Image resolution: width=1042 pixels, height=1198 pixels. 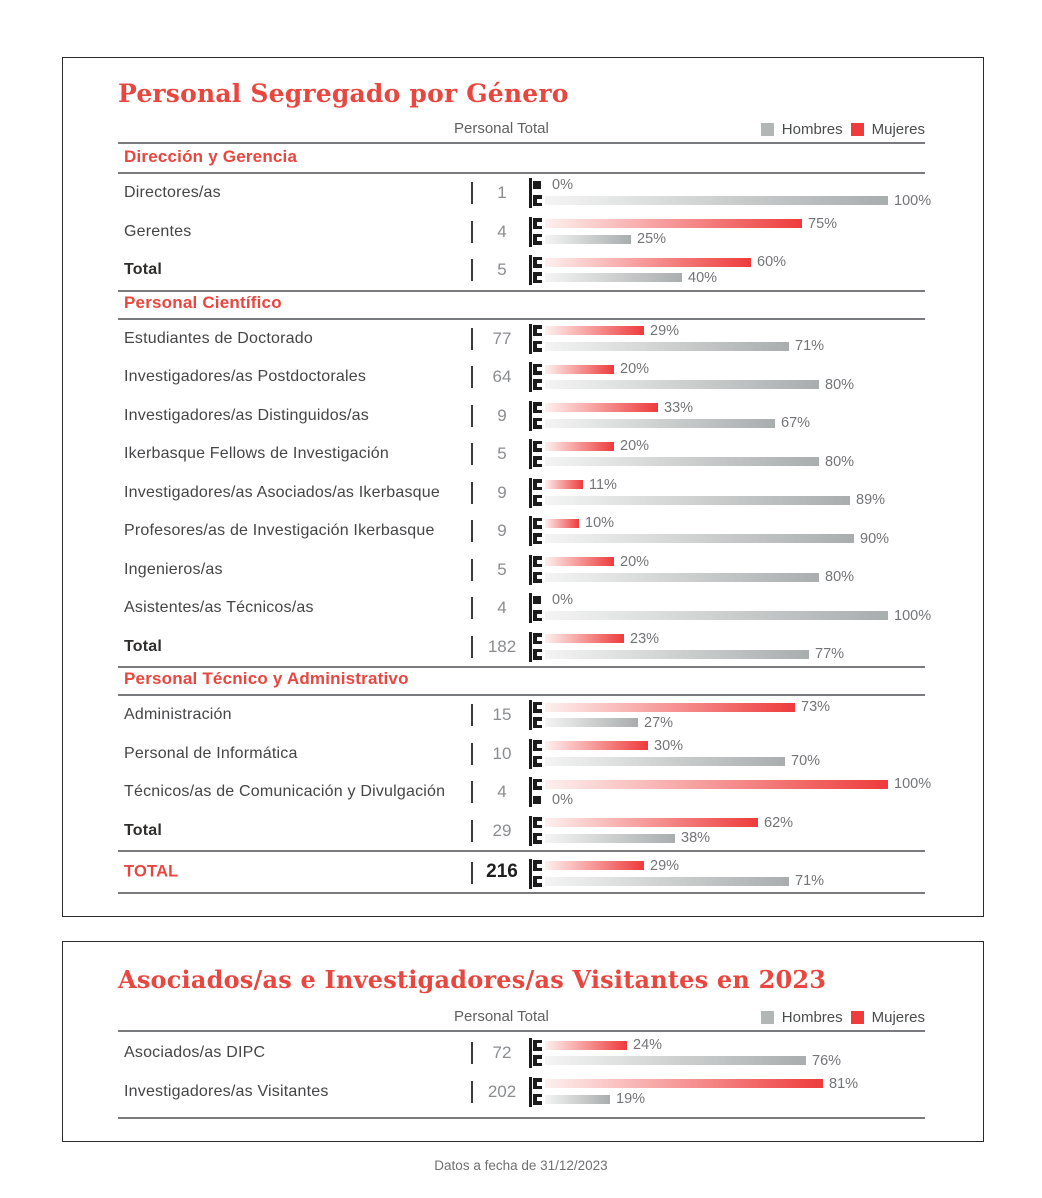 I want to click on row-label: TOTAL, so click(x=151, y=871).